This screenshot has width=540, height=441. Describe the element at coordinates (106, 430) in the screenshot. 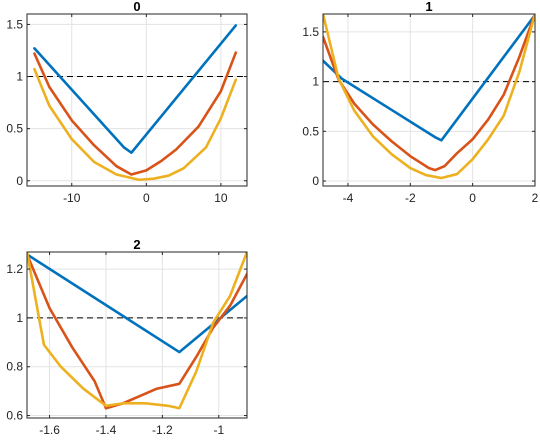

I see `x-tick-label: -1.4` at that location.